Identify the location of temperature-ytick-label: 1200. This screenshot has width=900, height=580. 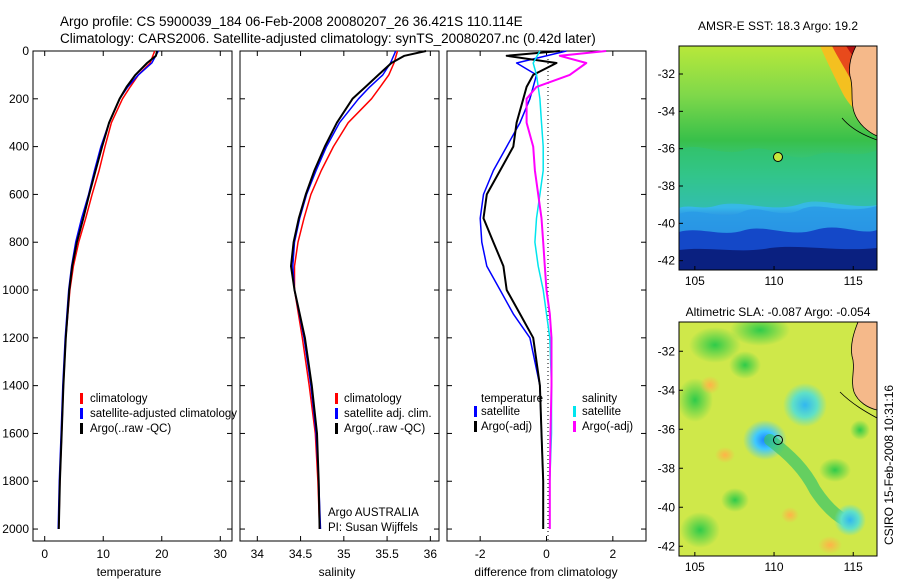
(15, 338).